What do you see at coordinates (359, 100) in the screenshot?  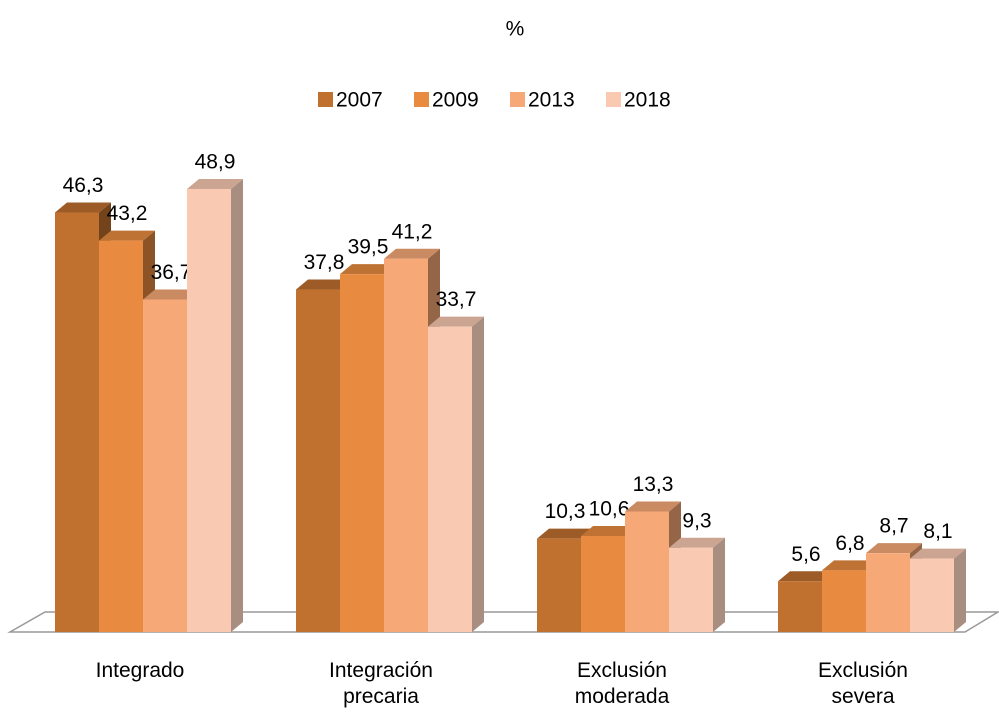 I see `legend-label: 2007` at bounding box center [359, 100].